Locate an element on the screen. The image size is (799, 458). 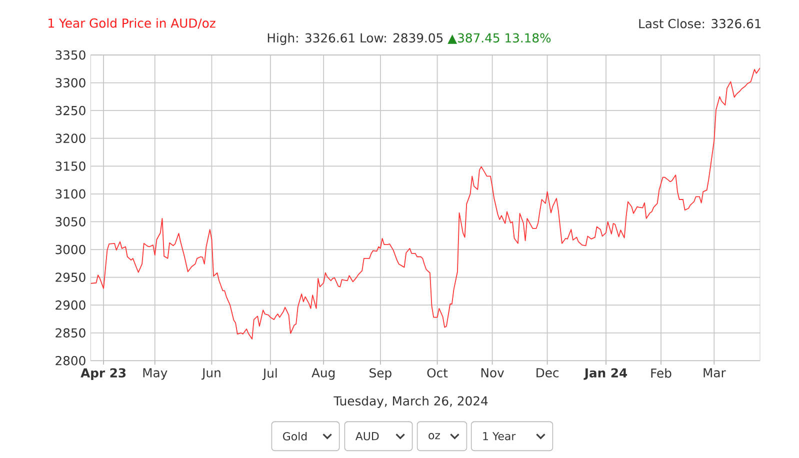
chart-title: 1 Year Gold Price in AUD/oz is located at coordinates (132, 23).